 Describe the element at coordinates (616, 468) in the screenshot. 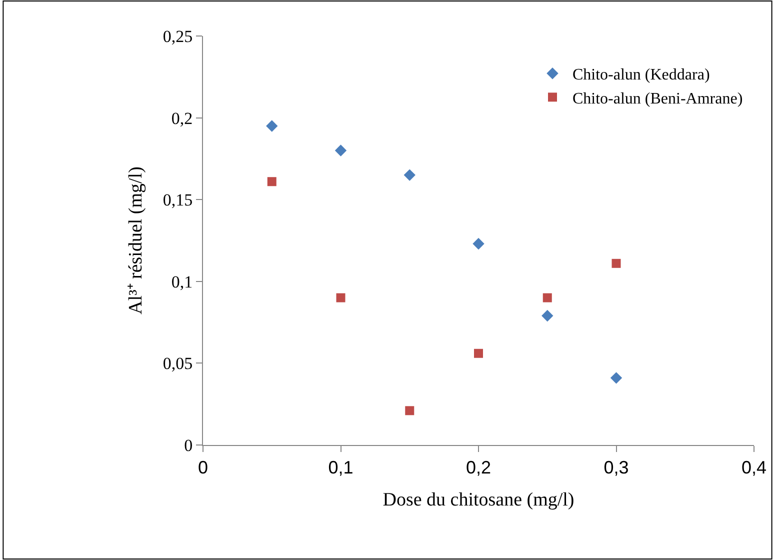

I see `x-tick-label: 0,3` at that location.